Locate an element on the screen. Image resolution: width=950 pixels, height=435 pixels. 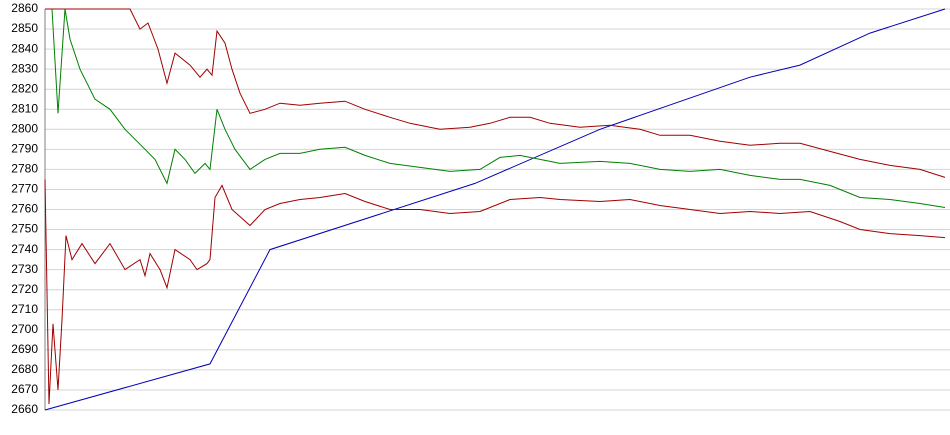
y-tick-label: 2700 is located at coordinates (24, 329).